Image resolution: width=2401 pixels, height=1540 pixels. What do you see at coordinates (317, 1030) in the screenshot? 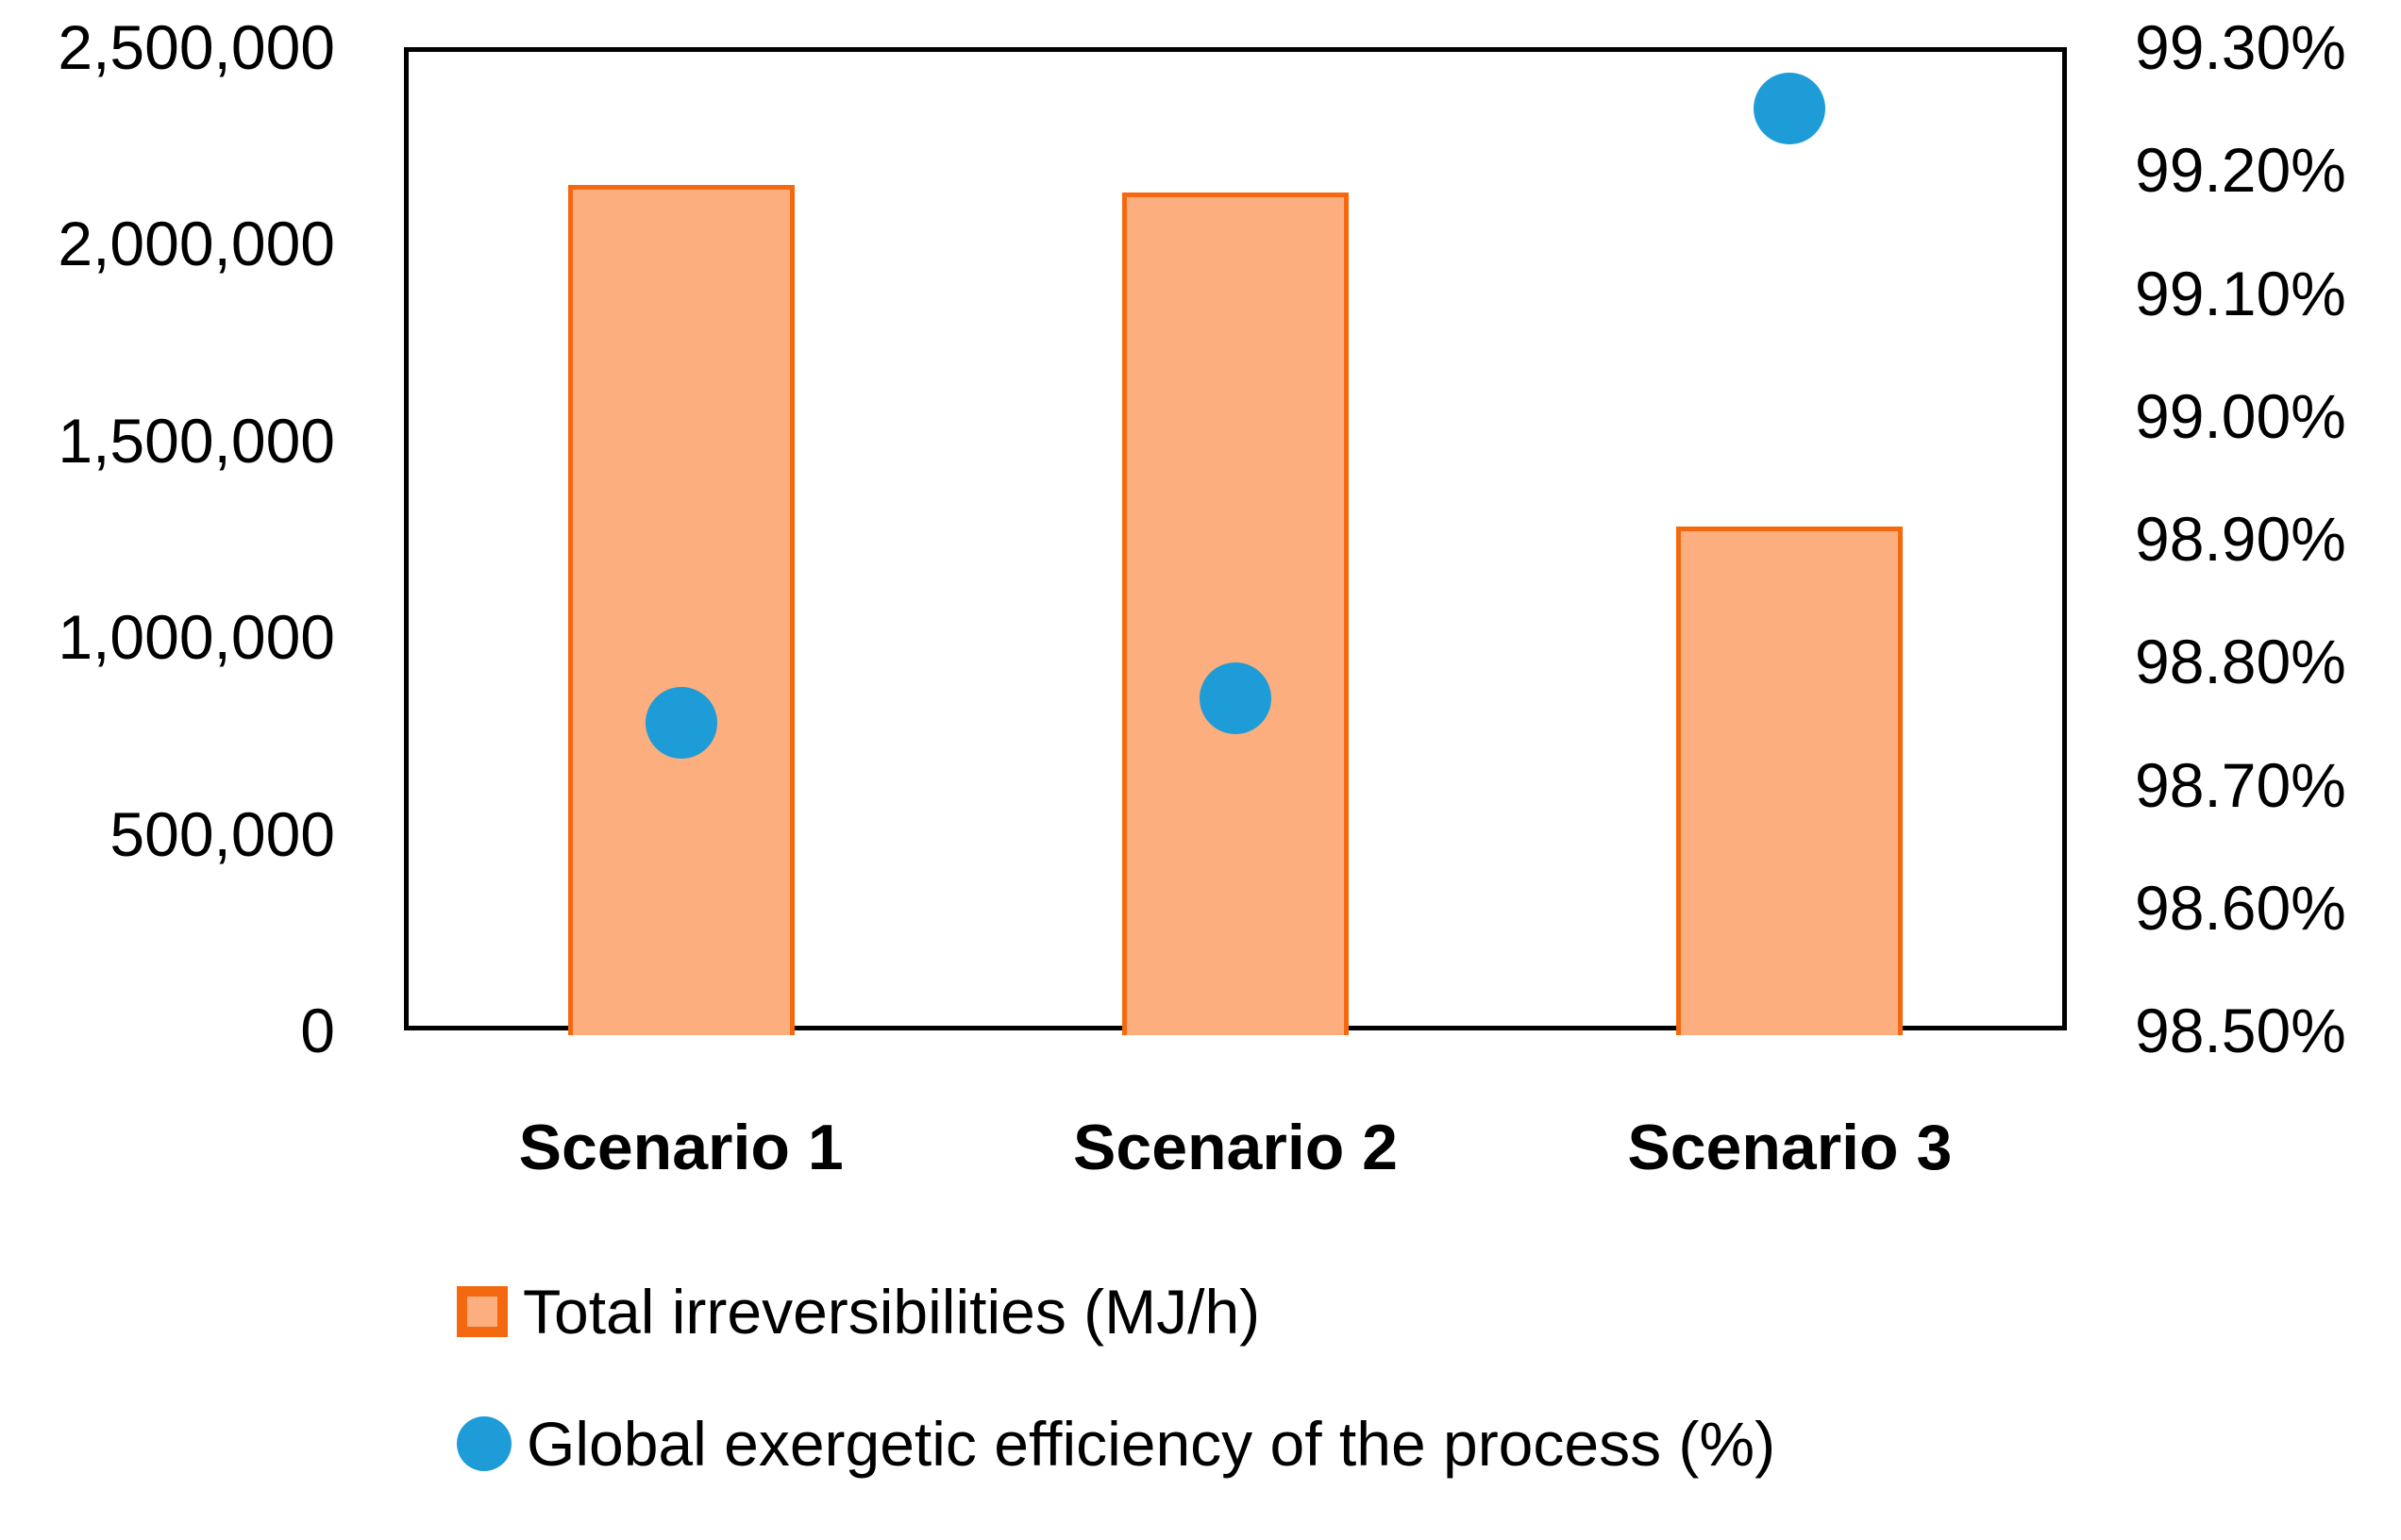
I see `left-axis-tick-label: 0` at bounding box center [317, 1030].